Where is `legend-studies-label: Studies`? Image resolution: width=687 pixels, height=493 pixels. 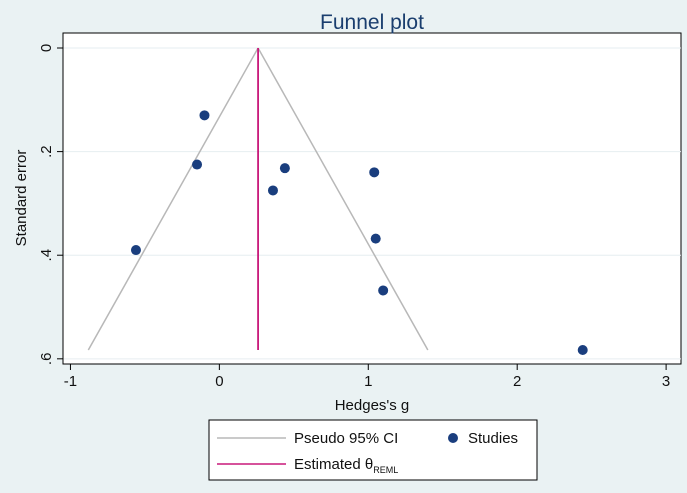
legend-studies-label: Studies is located at coordinates (493, 438).